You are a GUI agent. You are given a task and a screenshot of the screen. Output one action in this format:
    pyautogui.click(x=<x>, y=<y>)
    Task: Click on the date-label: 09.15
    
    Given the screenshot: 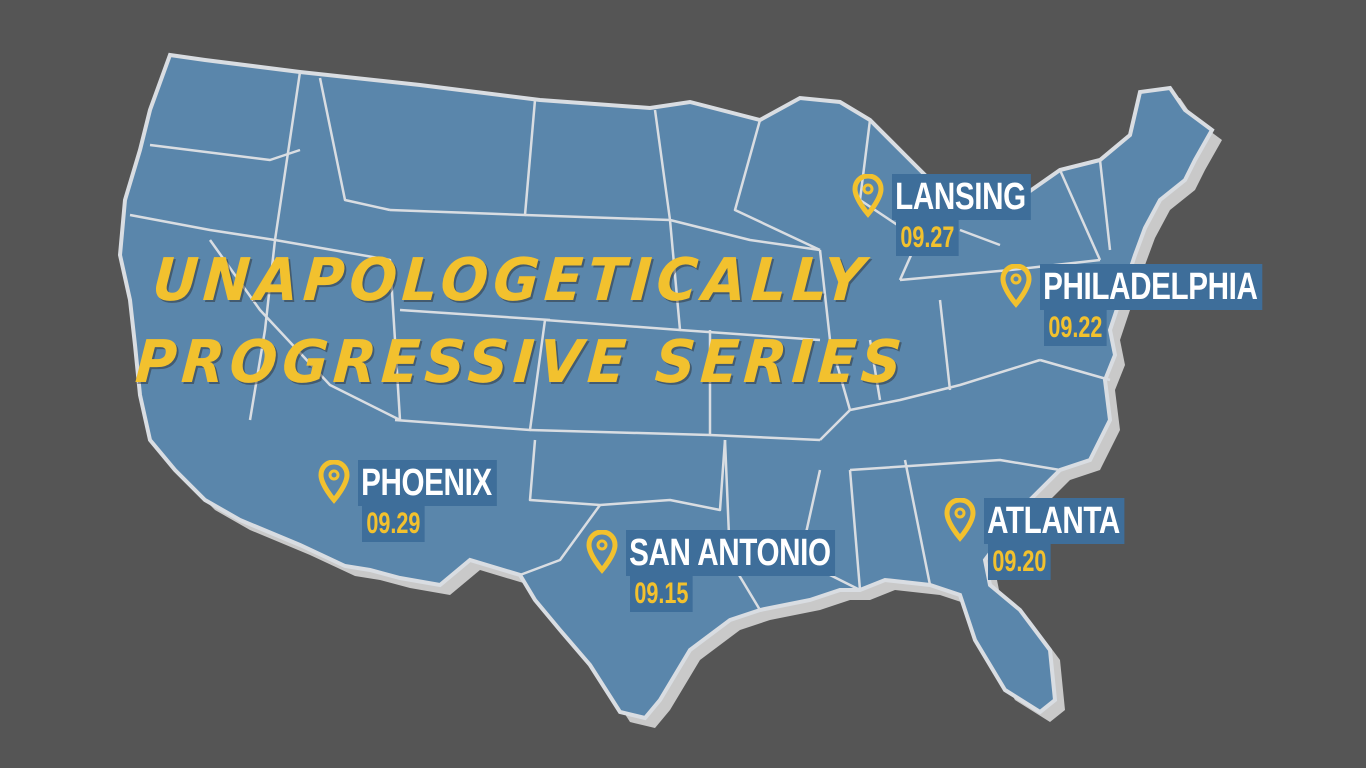 What is the action you would take?
    pyautogui.click(x=661, y=594)
    